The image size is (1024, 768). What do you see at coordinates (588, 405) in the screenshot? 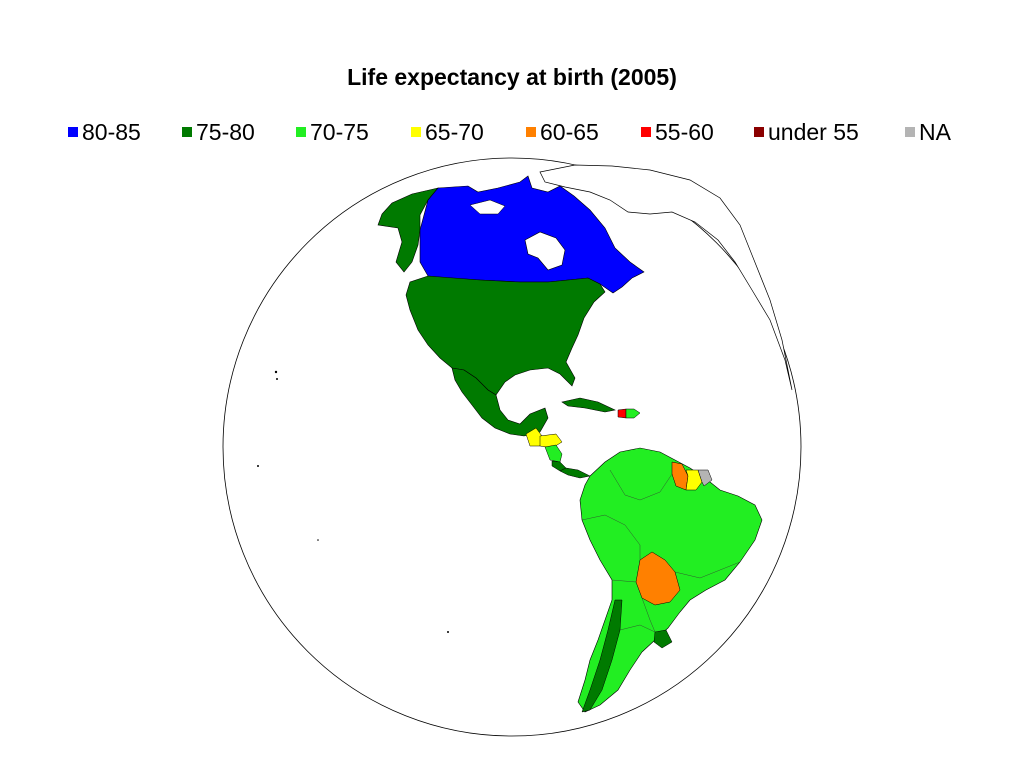
I see `region-cuba` at bounding box center [588, 405].